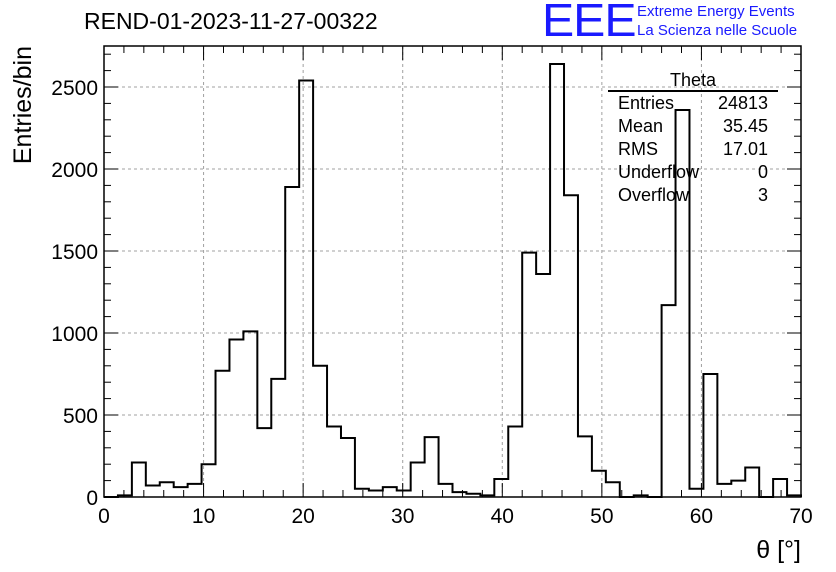  Describe the element at coordinates (104, 516) in the screenshot. I see `x-tick-label: 0` at that location.